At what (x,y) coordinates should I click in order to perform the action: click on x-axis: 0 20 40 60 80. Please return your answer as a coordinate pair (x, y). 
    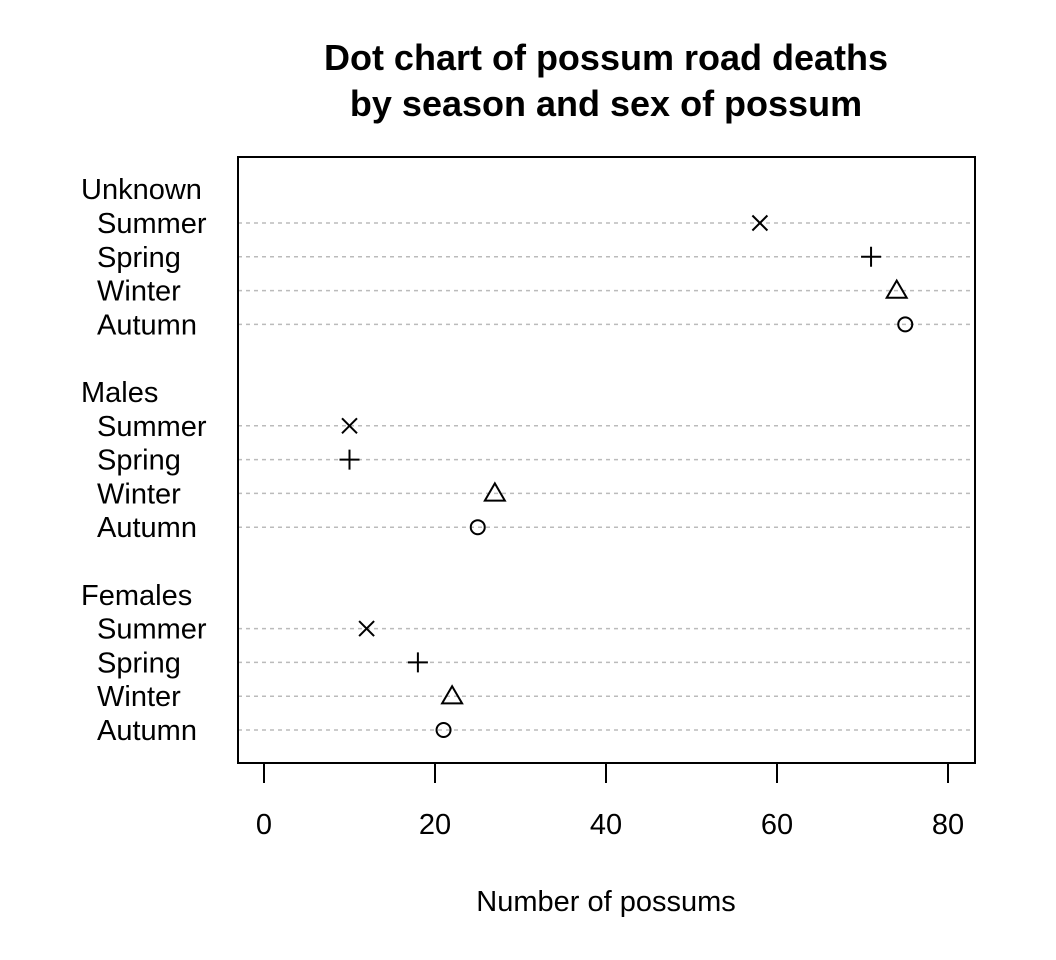
    Looking at the image, I should click on (610, 801).